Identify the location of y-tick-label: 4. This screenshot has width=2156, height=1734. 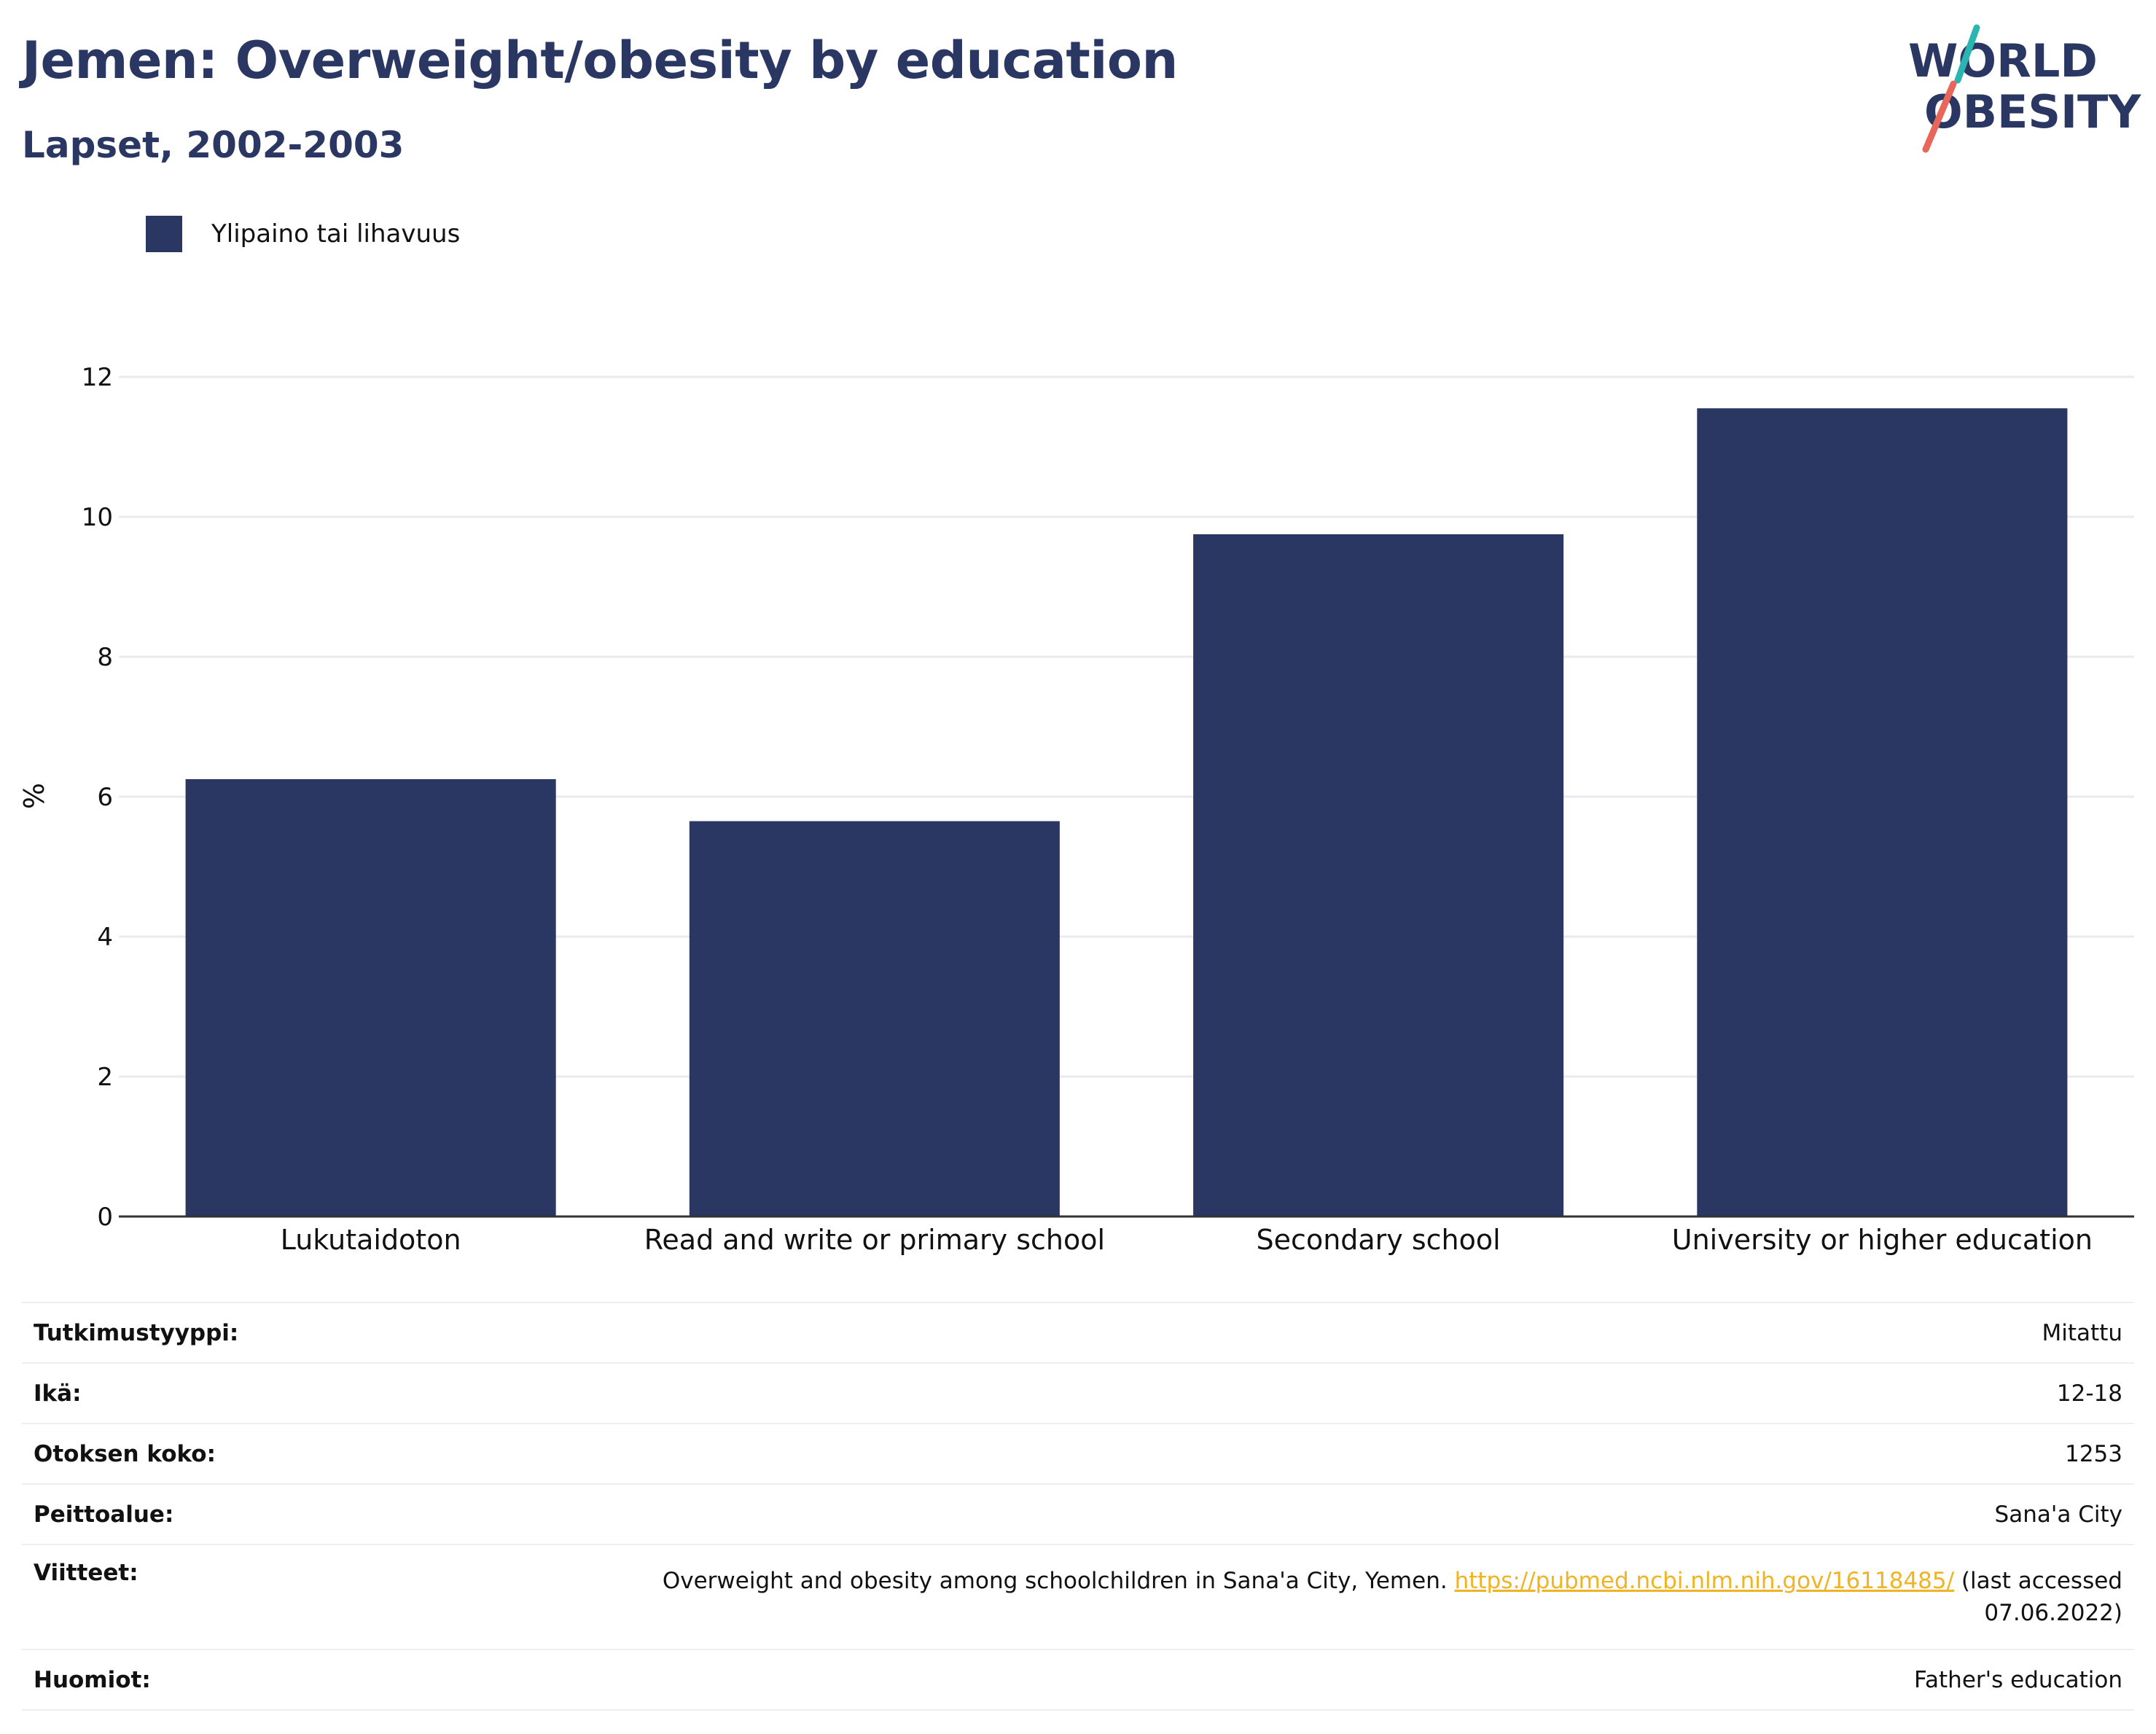
(105, 938).